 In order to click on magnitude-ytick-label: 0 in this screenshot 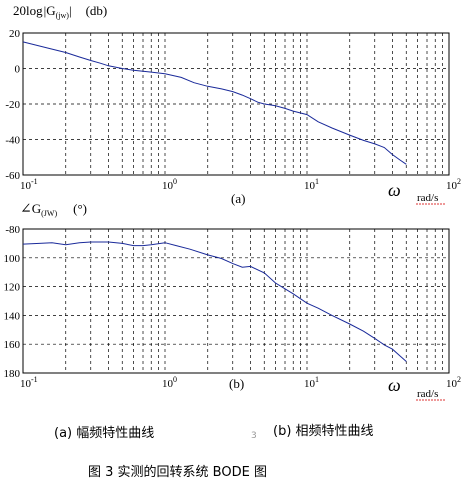, I will do `click(18, 70)`.